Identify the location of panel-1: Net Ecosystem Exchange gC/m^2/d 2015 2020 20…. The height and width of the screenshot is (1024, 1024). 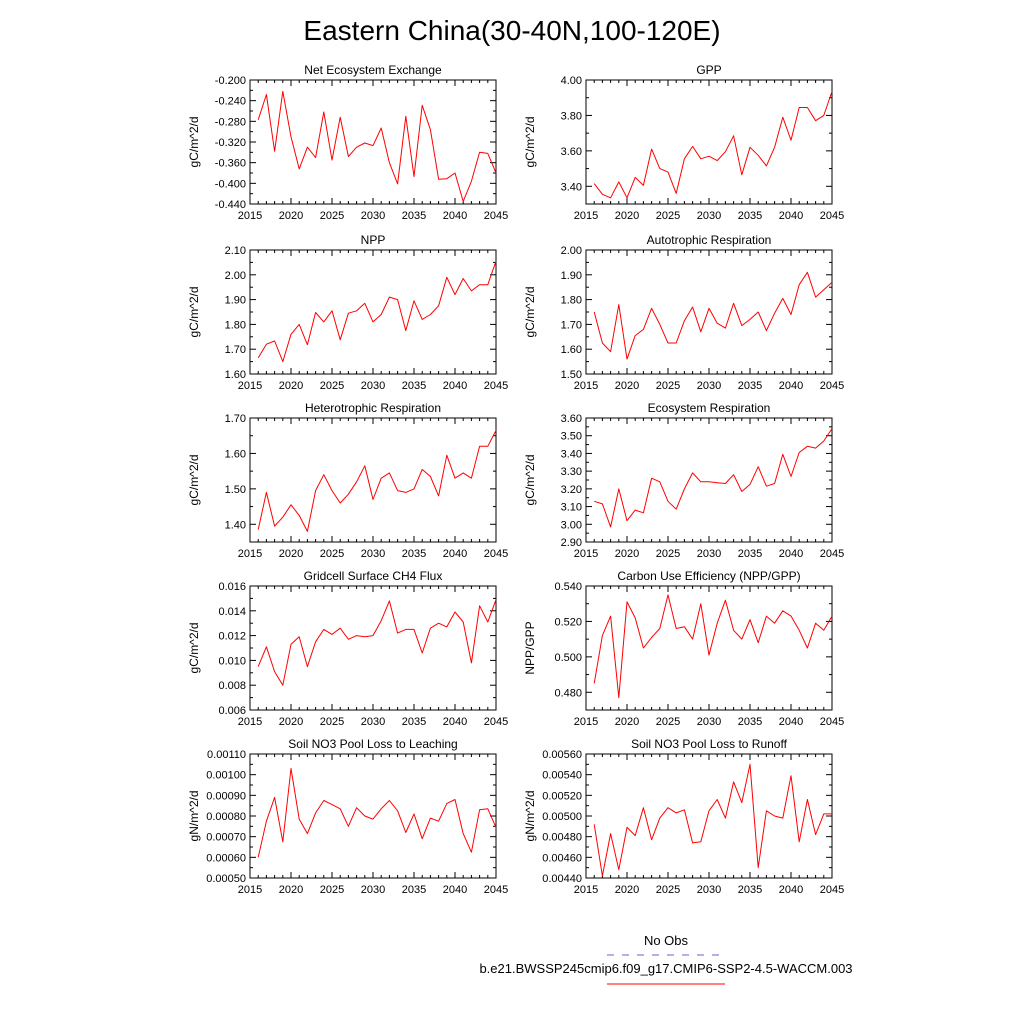
(347, 142).